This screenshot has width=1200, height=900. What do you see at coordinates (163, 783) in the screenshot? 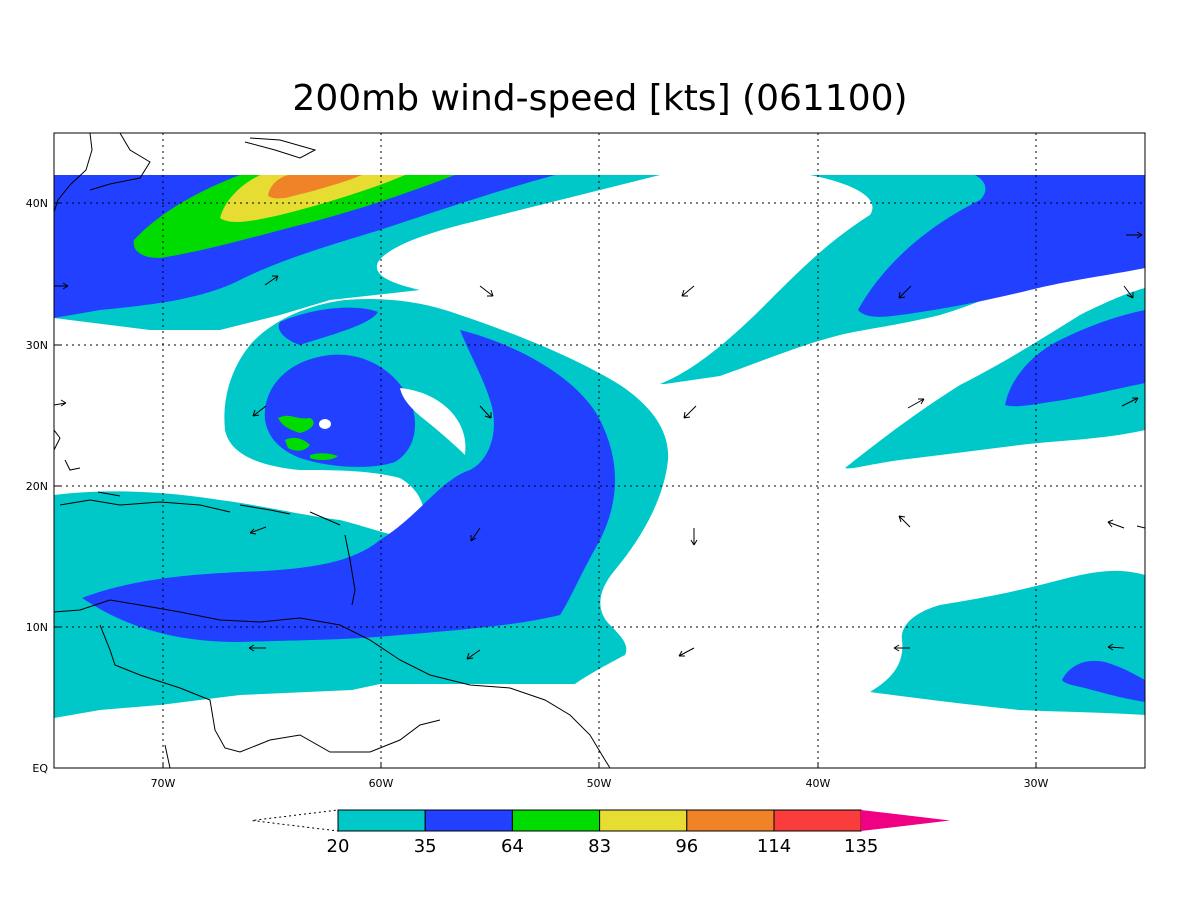
I see `lon-label-70w: 70W` at bounding box center [163, 783].